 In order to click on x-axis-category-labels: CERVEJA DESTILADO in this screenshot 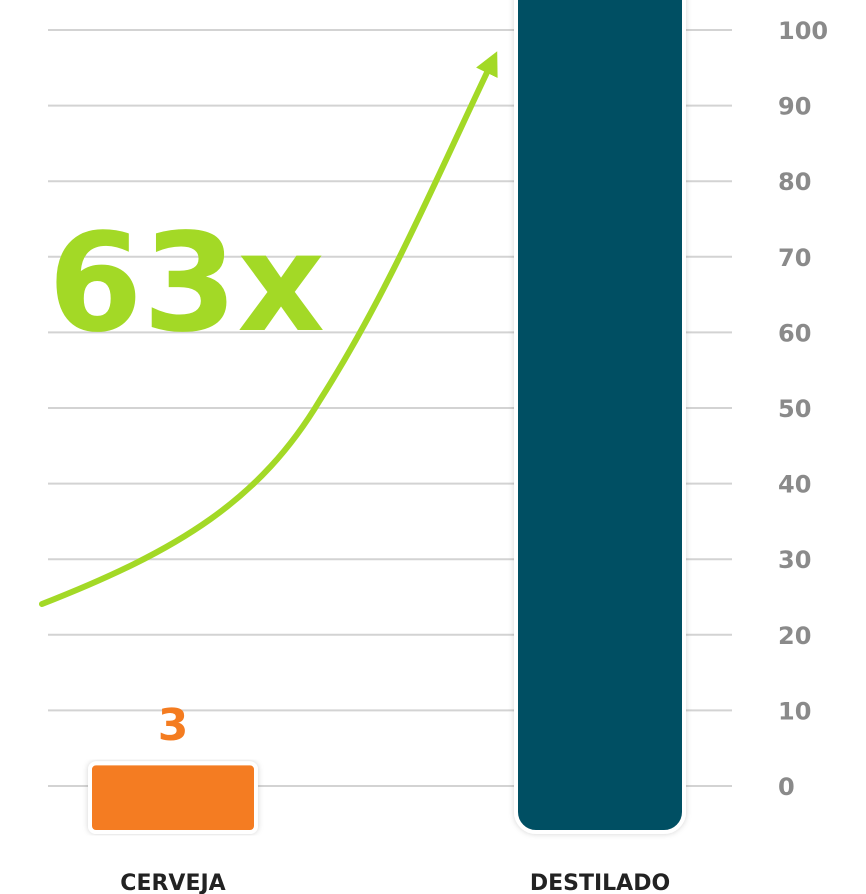, I will do `click(395, 882)`.